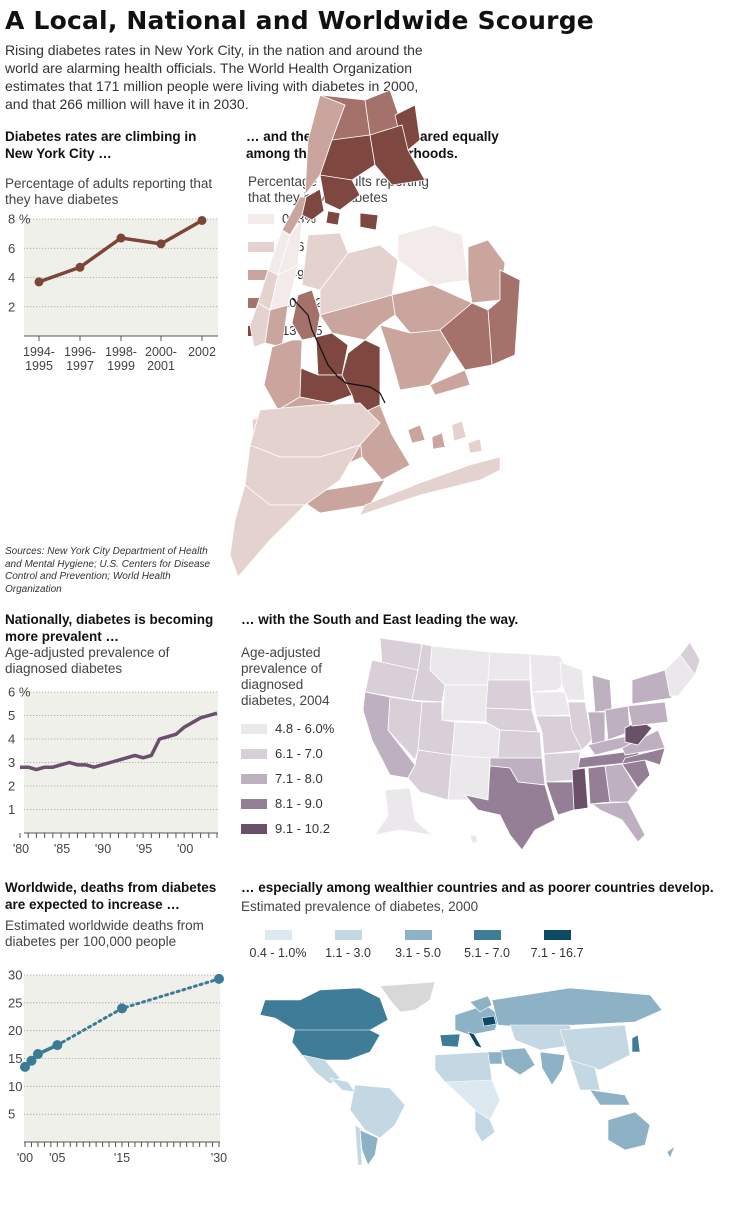 The image size is (750, 1207). I want to click on state-illinois, so click(580, 726).